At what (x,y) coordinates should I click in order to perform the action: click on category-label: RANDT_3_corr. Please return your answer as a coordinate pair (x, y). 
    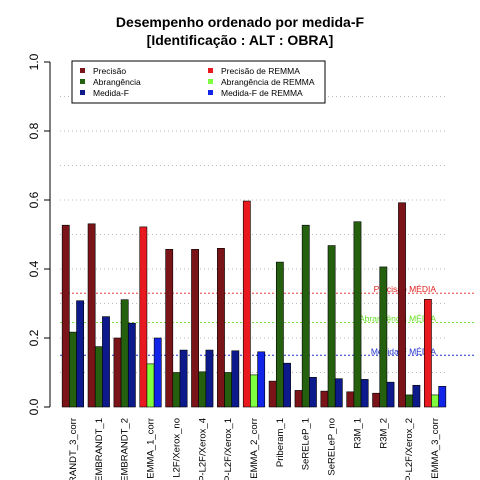
    Looking at the image, I should click on (73, 449).